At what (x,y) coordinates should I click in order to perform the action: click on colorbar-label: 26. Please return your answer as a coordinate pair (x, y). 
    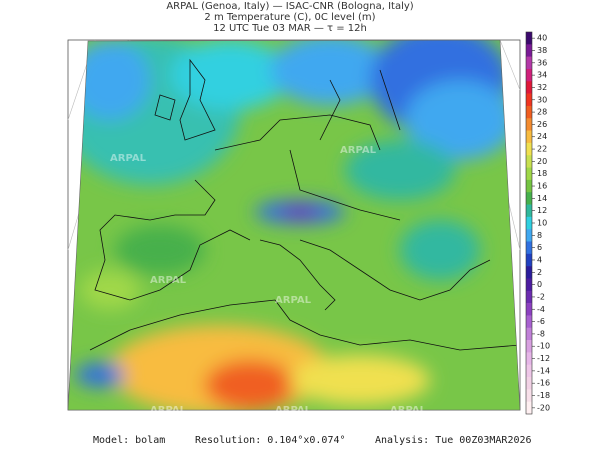
    Looking at the image, I should click on (542, 124).